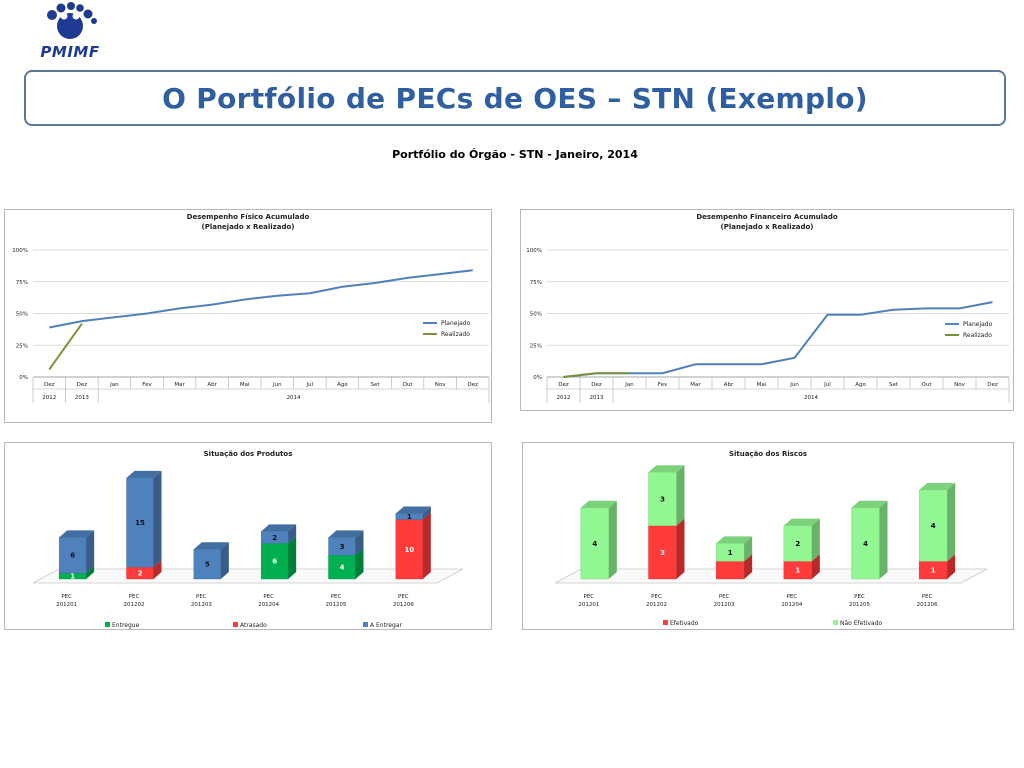 Image resolution: width=1024 pixels, height=768 pixels. I want to click on legend-label: A Entregar, so click(386, 625).